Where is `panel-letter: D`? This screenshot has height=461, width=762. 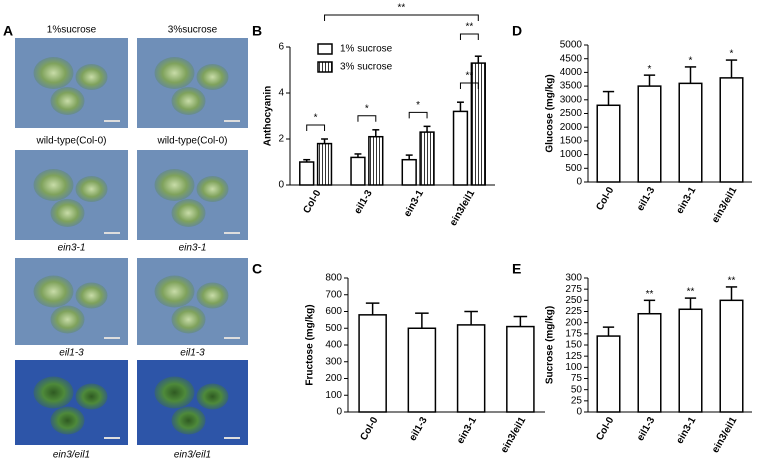
panel-letter: D is located at coordinates (517, 31).